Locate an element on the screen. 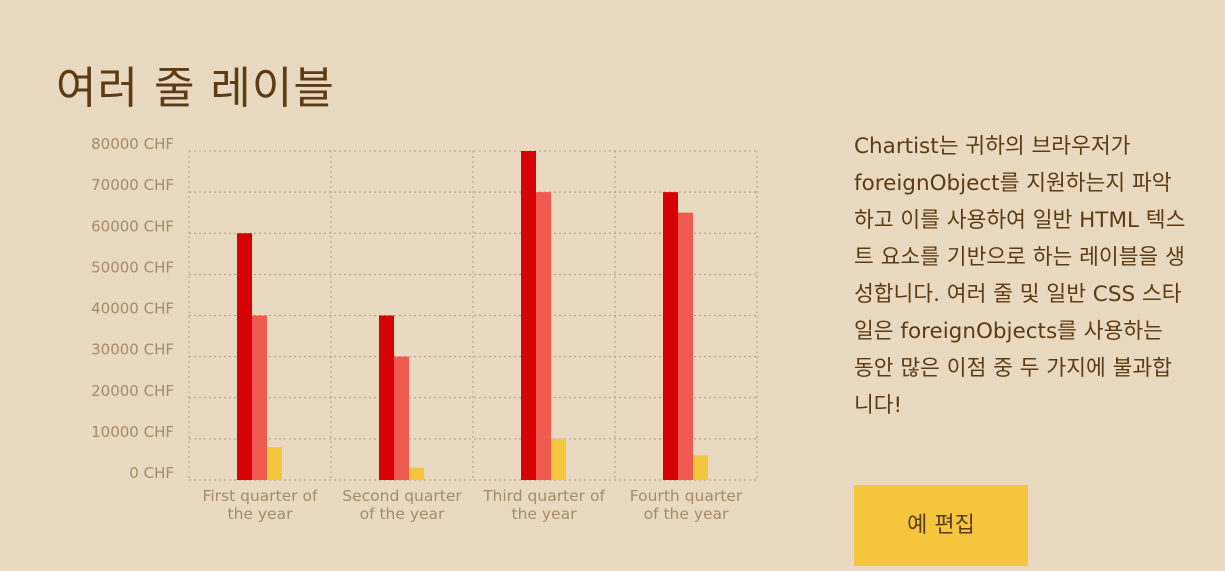 Image resolution: width=1225 pixels, height=571 pixels. y-tick-label: 60000 CHF is located at coordinates (132, 226).